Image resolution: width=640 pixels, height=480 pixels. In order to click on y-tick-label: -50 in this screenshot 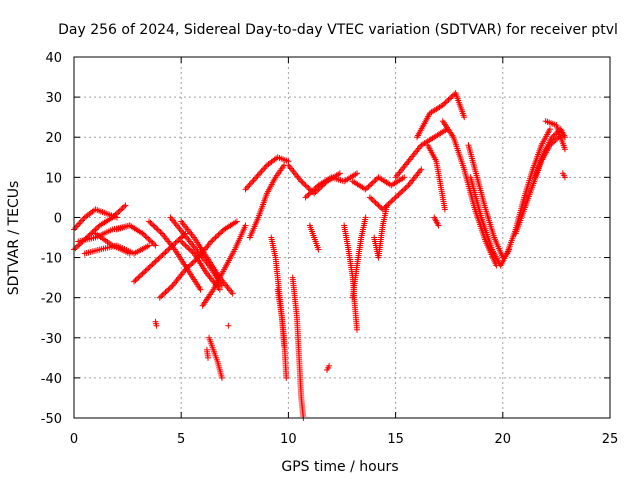, I will do `click(51, 419)`.